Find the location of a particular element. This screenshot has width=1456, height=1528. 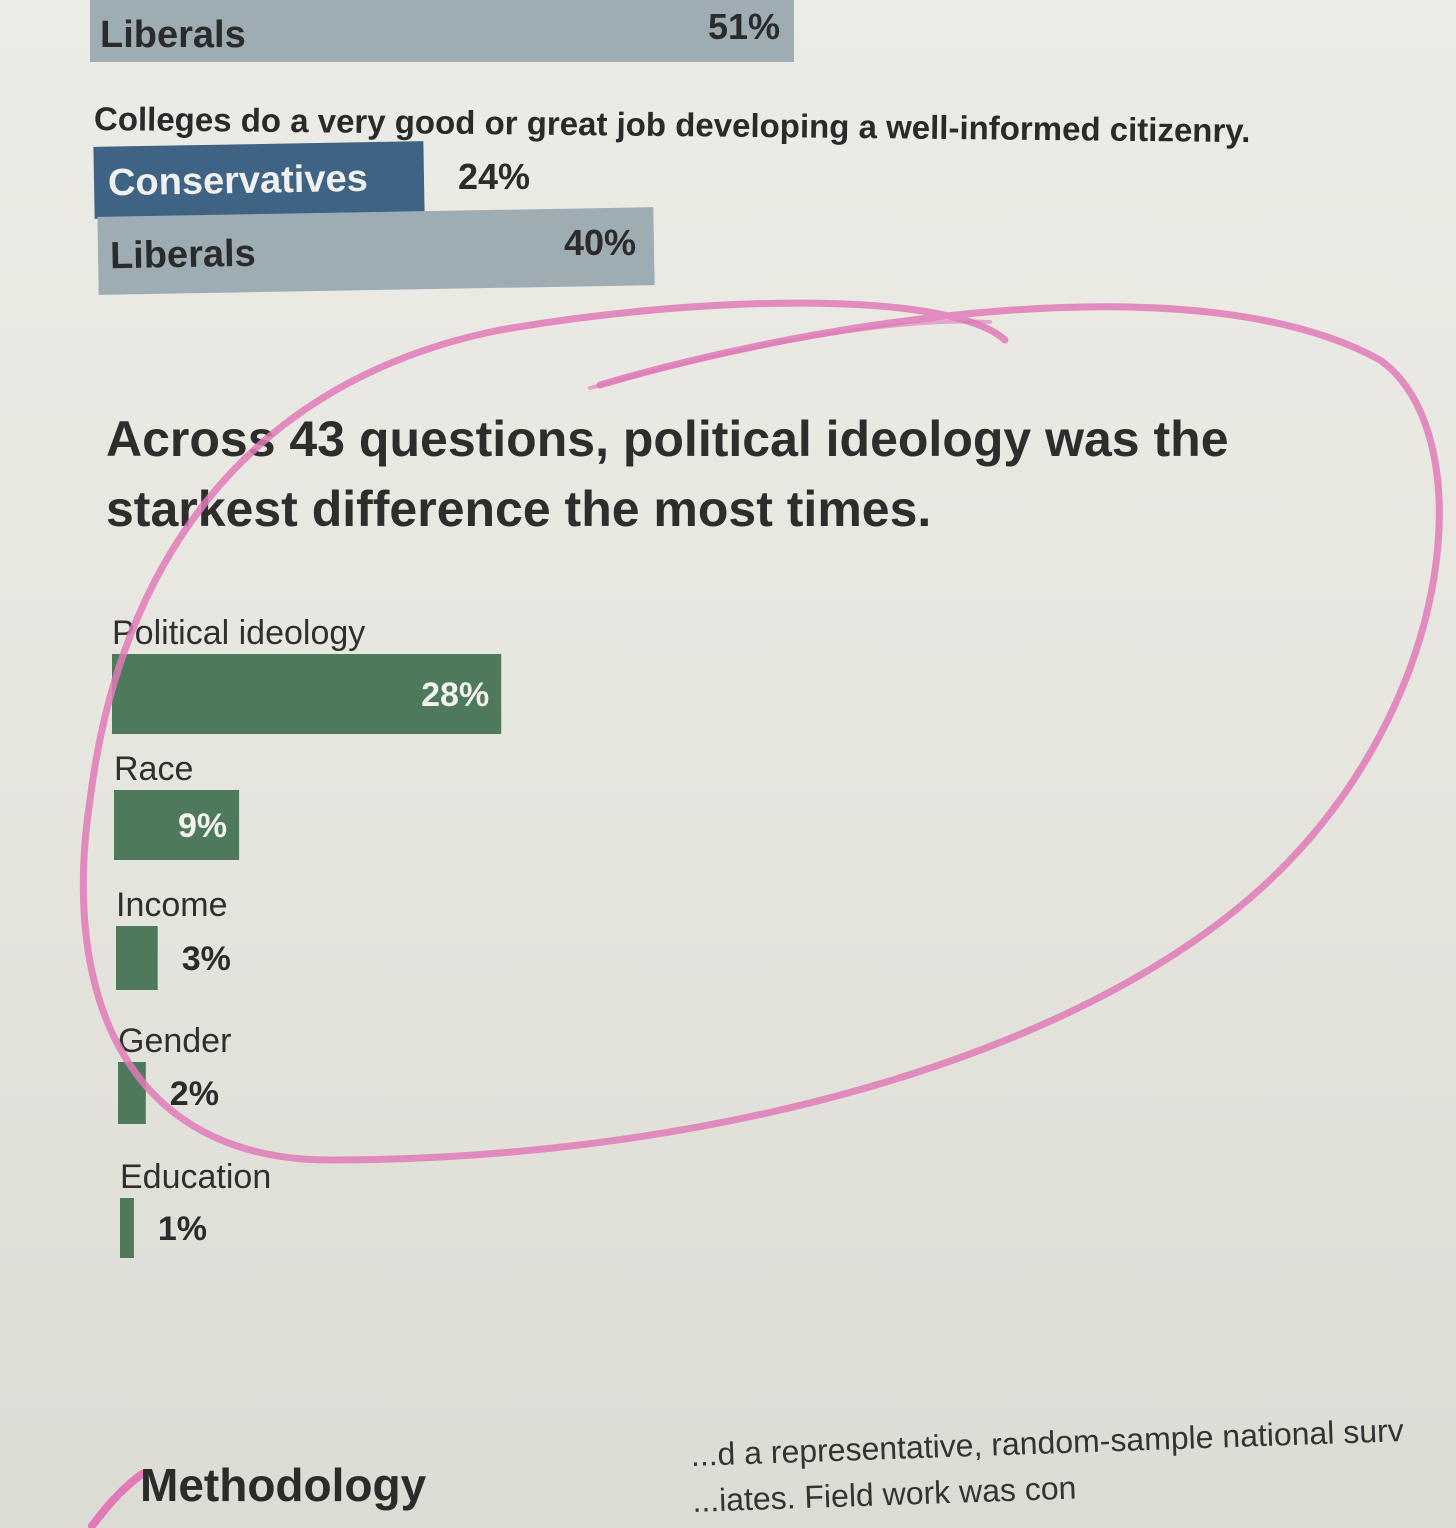

value-label-income: 3% is located at coordinates (206, 959).